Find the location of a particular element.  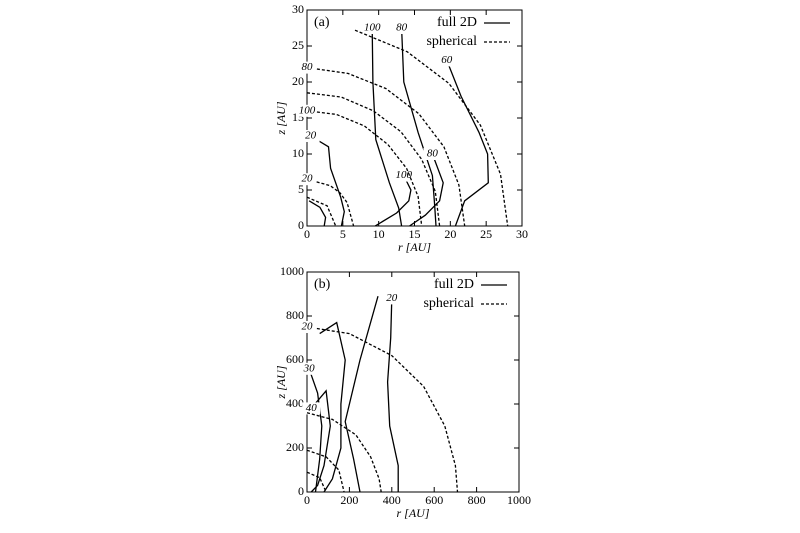

y-tick-label: 800 is located at coordinates (295, 315).